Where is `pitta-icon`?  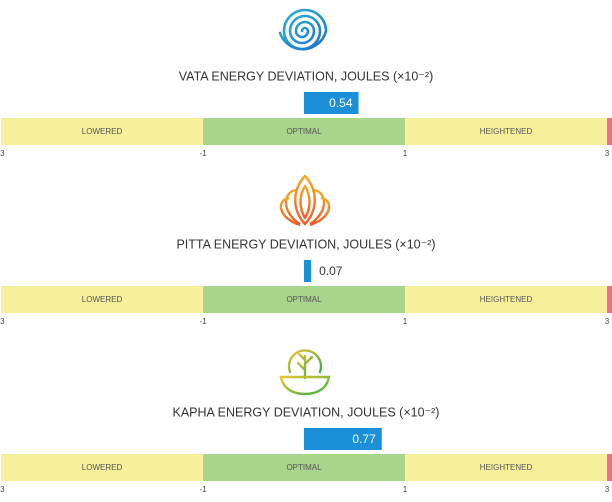 pitta-icon is located at coordinates (305, 200).